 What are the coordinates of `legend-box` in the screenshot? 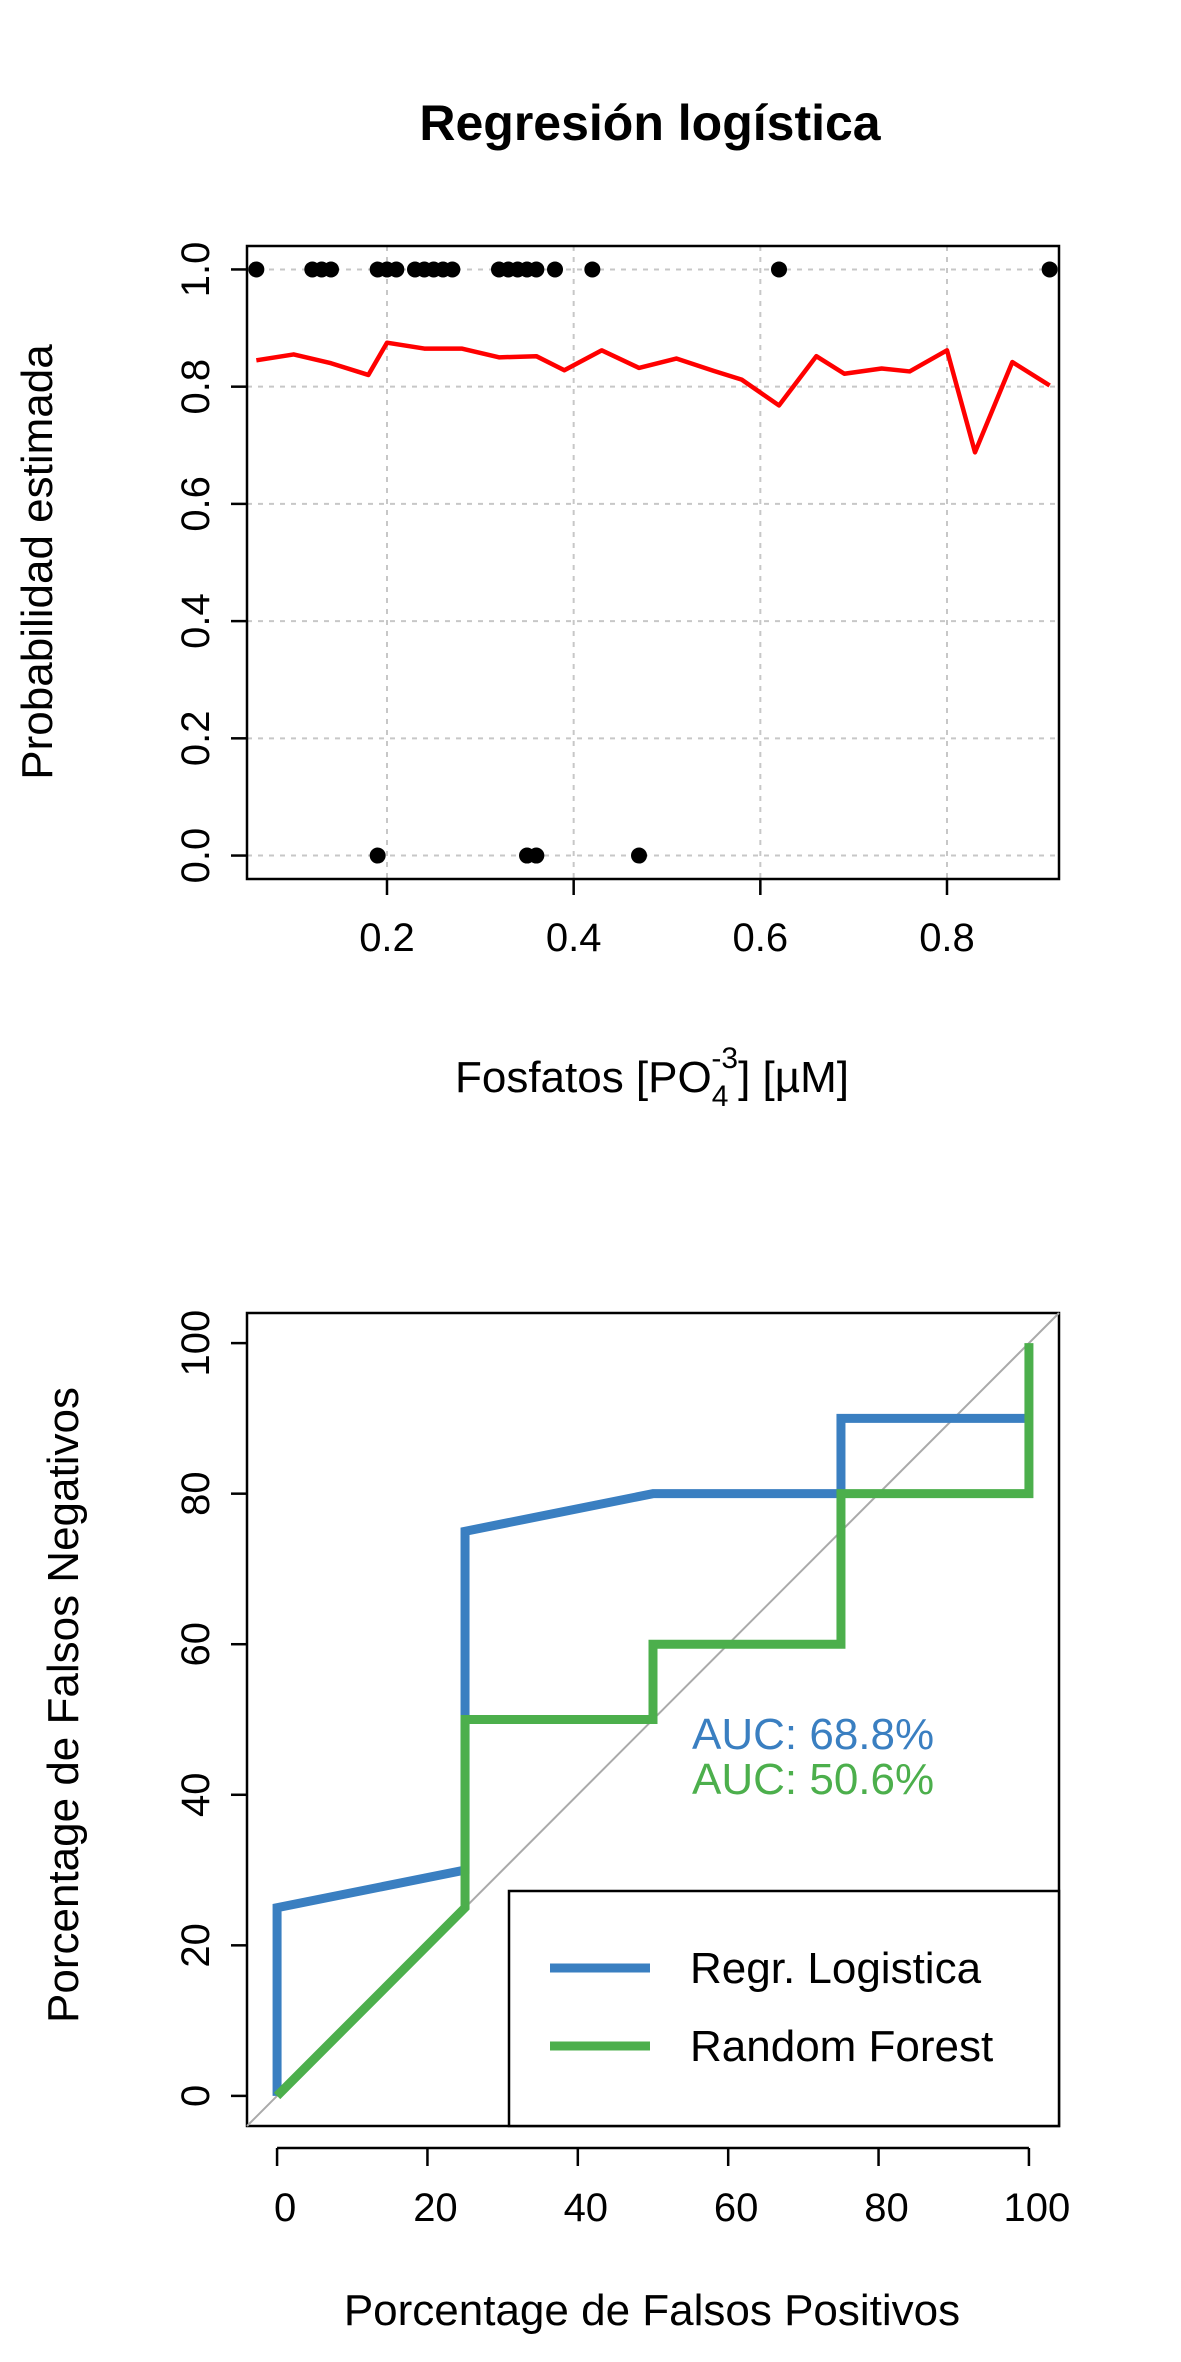 It's located at (784, 2008).